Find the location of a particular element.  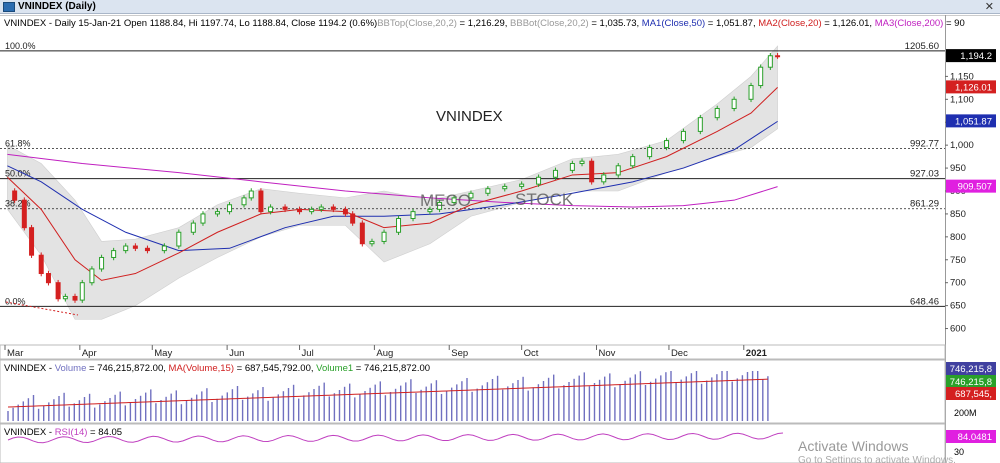

ma2-badge-text: 1,126.01 is located at coordinates (973, 87).